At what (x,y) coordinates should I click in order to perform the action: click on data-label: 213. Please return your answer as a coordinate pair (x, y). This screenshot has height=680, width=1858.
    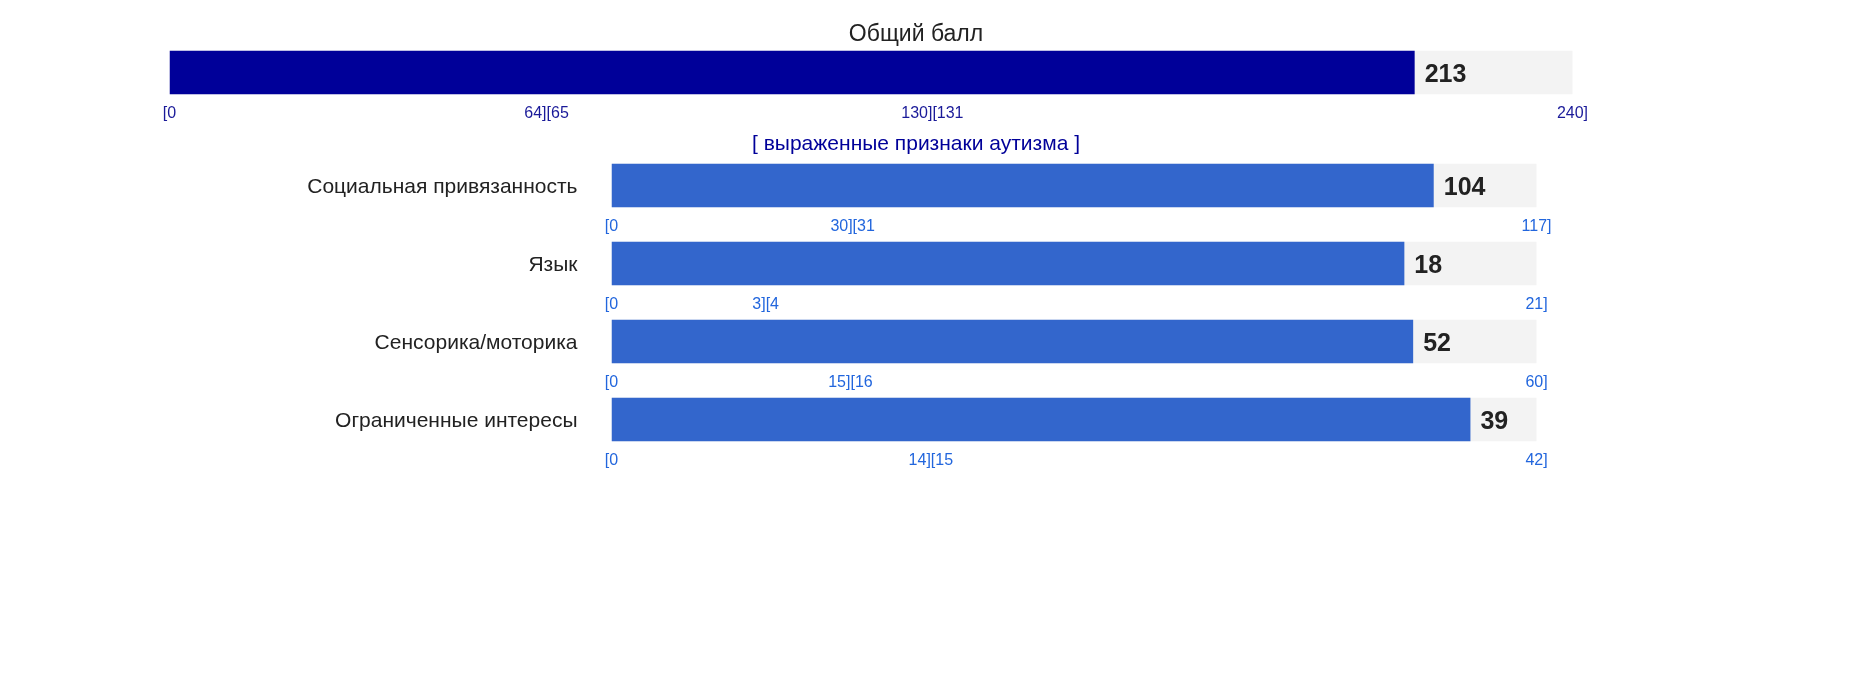
    Looking at the image, I should click on (1445, 72).